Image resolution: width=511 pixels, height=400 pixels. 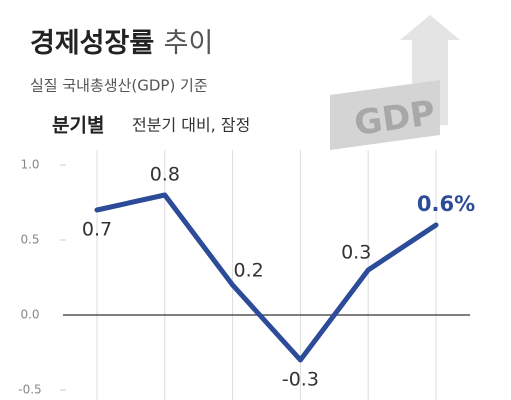 I want to click on data-label: 0.8, so click(x=165, y=175).